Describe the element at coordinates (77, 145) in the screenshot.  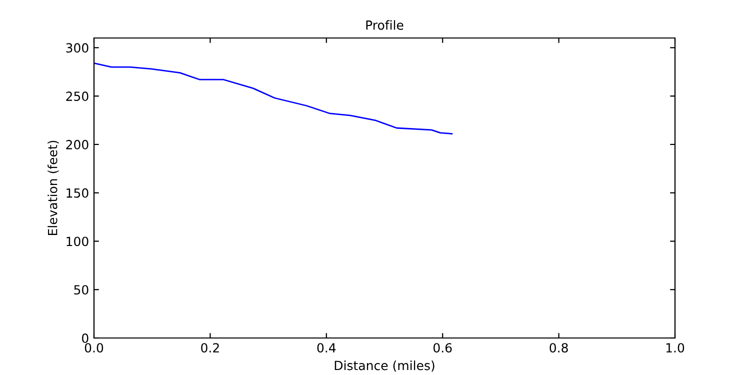
I see `y-tick-label: 200` at that location.